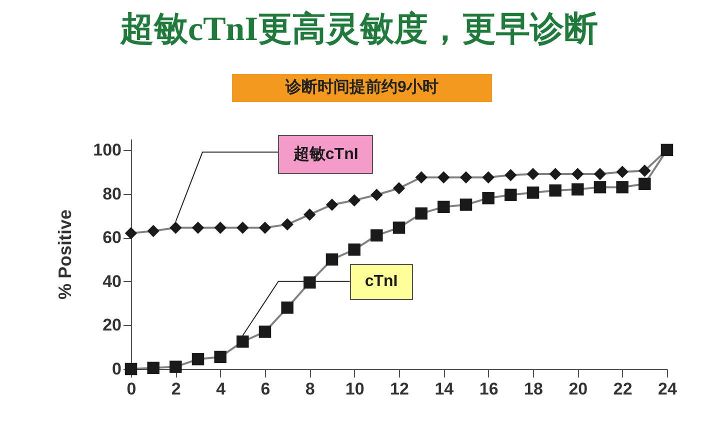  What do you see at coordinates (488, 389) in the screenshot?
I see `x-tick-label: 16` at bounding box center [488, 389].